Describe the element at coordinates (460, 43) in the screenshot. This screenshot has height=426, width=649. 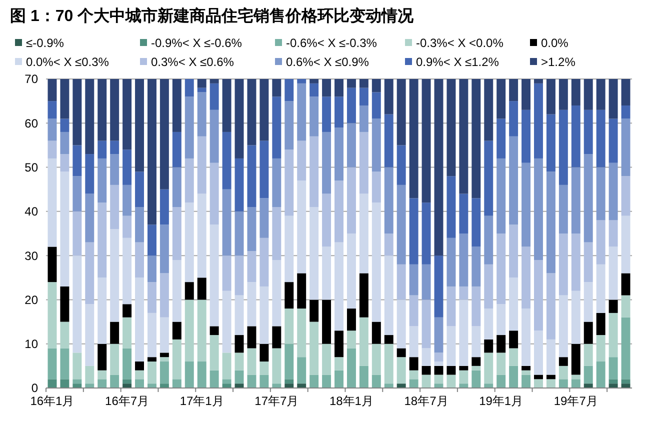
I see `legend-label: -0.3%< X <0.0%` at that location.